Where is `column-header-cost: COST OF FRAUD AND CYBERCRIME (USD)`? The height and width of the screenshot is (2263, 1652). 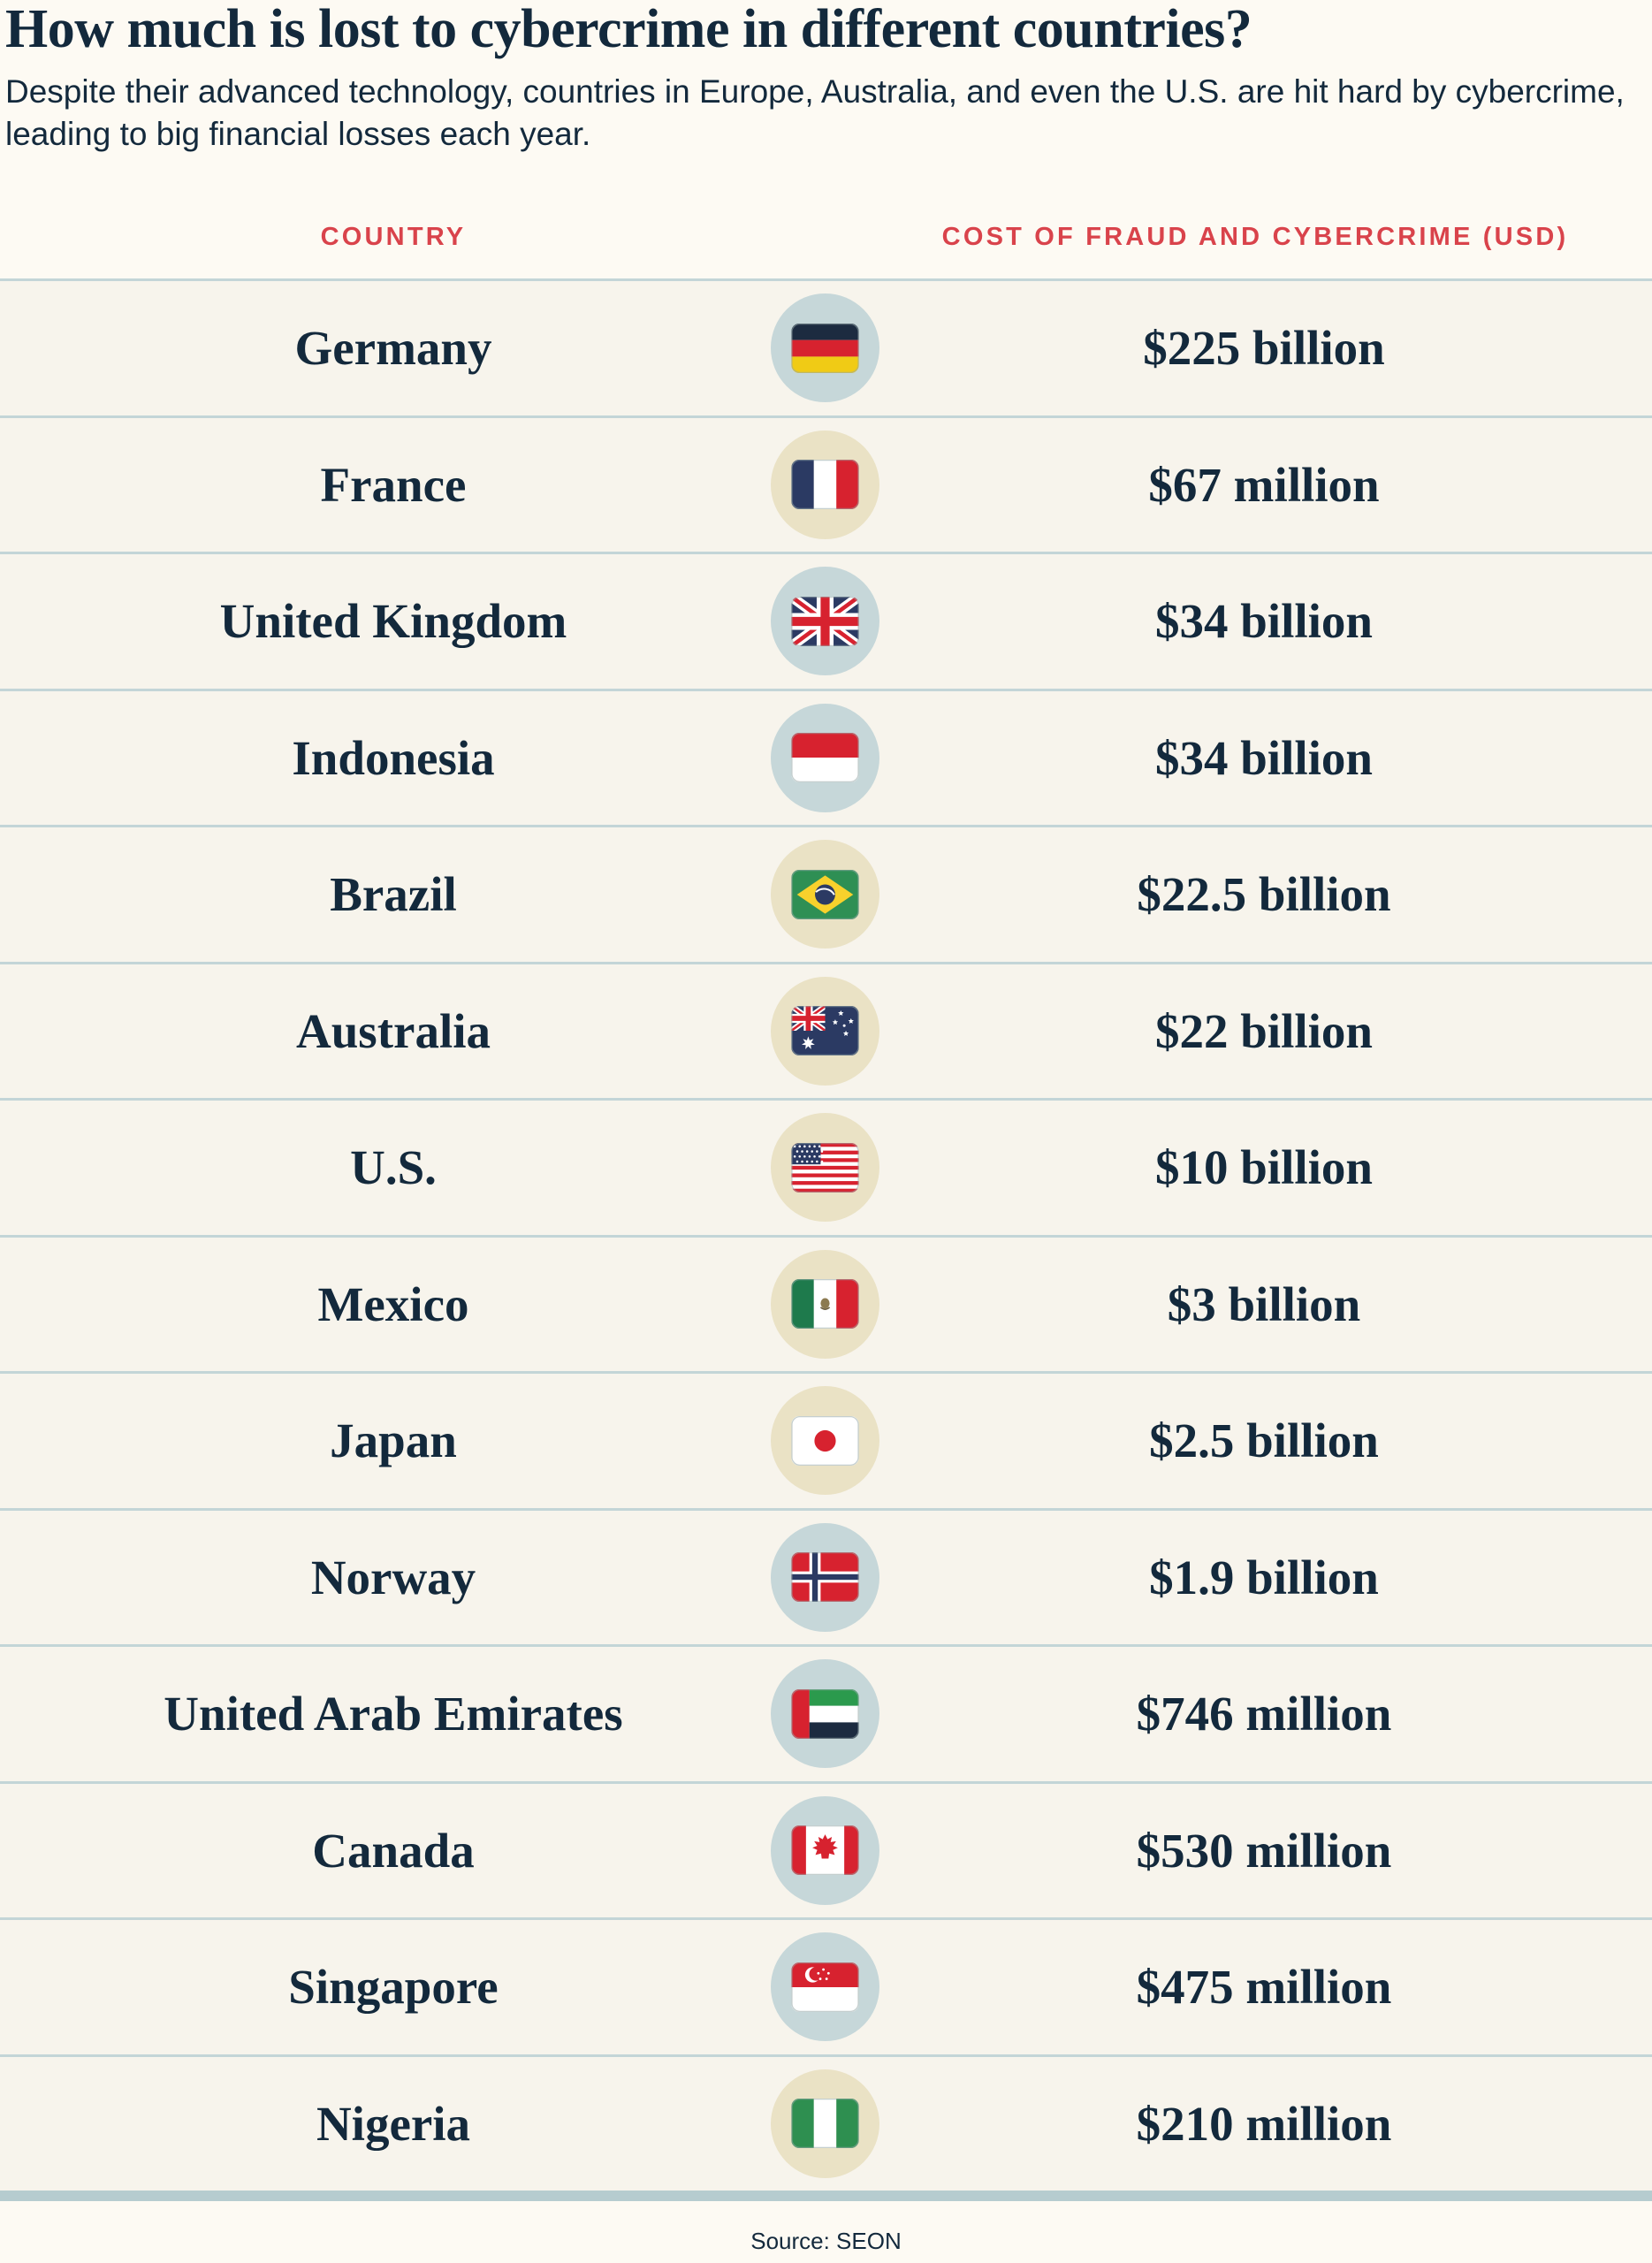 column-header-cost: COST OF FRAUD AND CYBERCRIME (USD) is located at coordinates (1255, 237).